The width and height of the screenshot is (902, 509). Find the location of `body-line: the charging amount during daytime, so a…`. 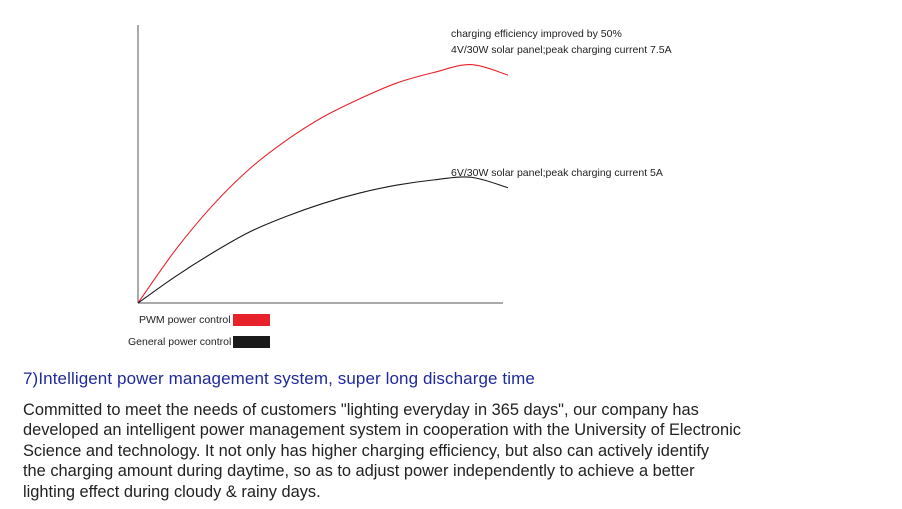

body-line: the charging amount during daytime, so a… is located at coordinates (359, 471).